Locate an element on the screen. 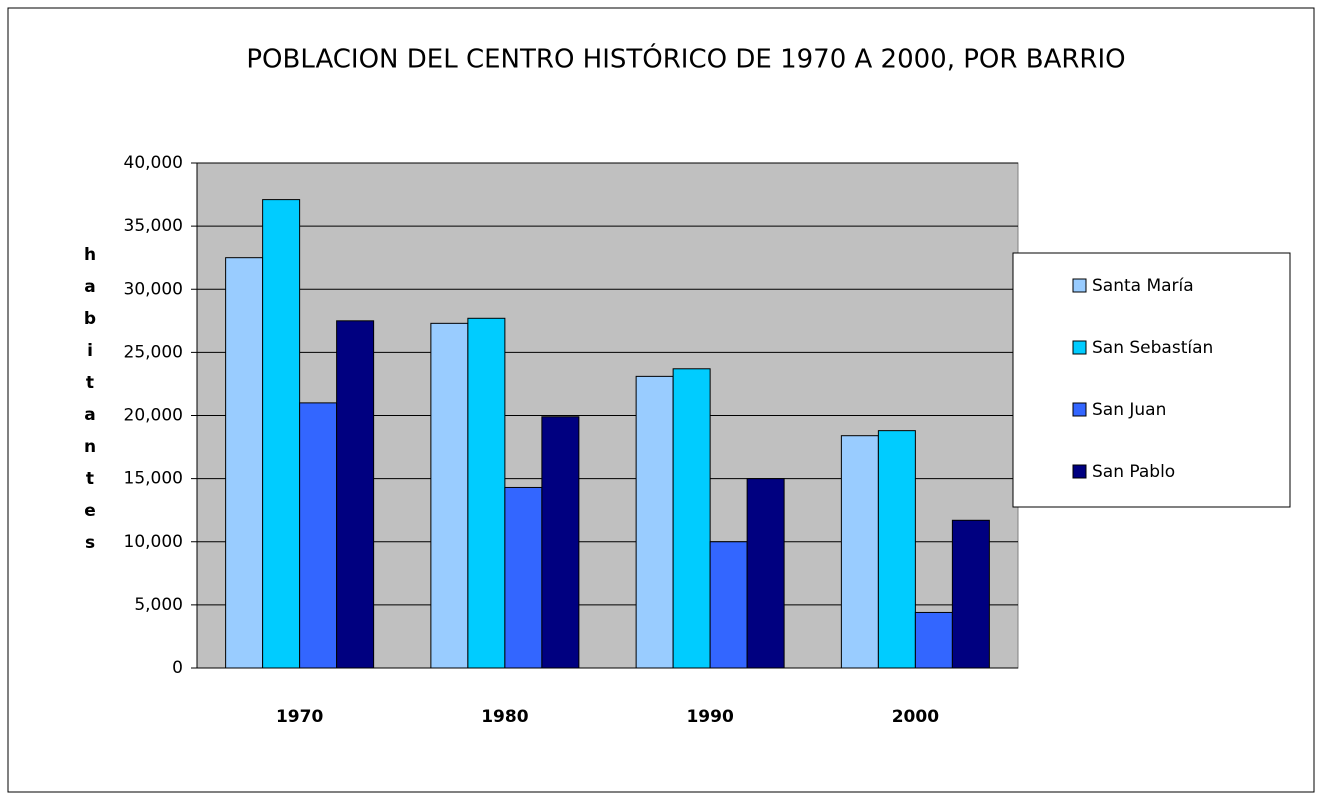  x-tick-label: 1970 is located at coordinates (299, 717).